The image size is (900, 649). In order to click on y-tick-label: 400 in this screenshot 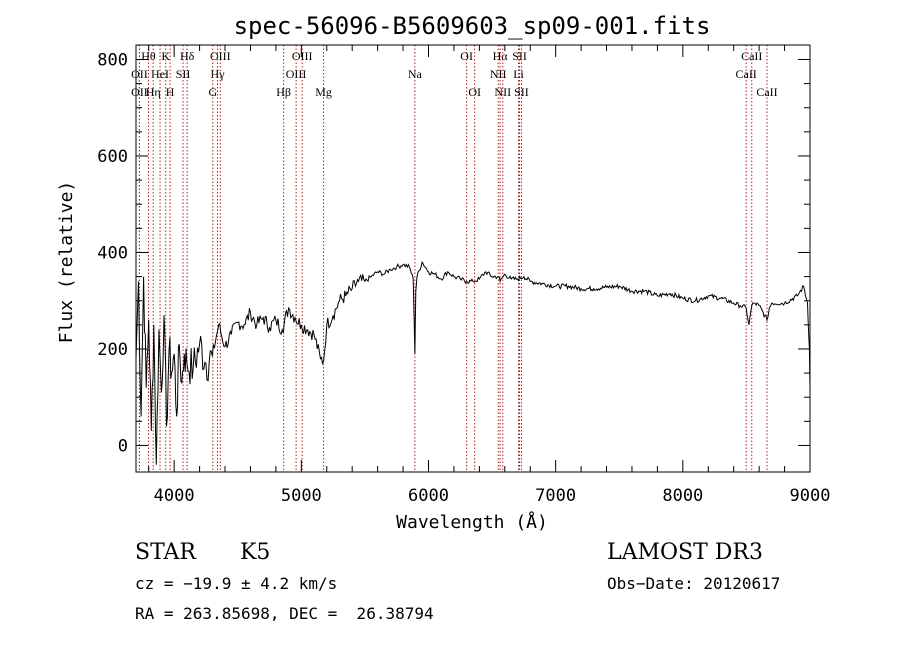, I will do `click(112, 253)`.